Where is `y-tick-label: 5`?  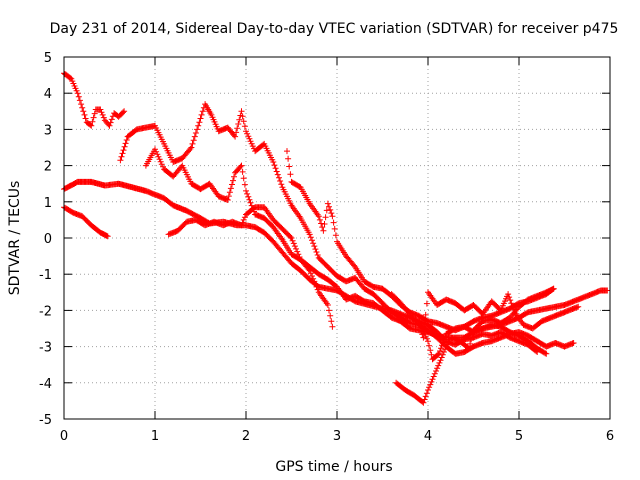 y-tick-label: 5 is located at coordinates (48, 58).